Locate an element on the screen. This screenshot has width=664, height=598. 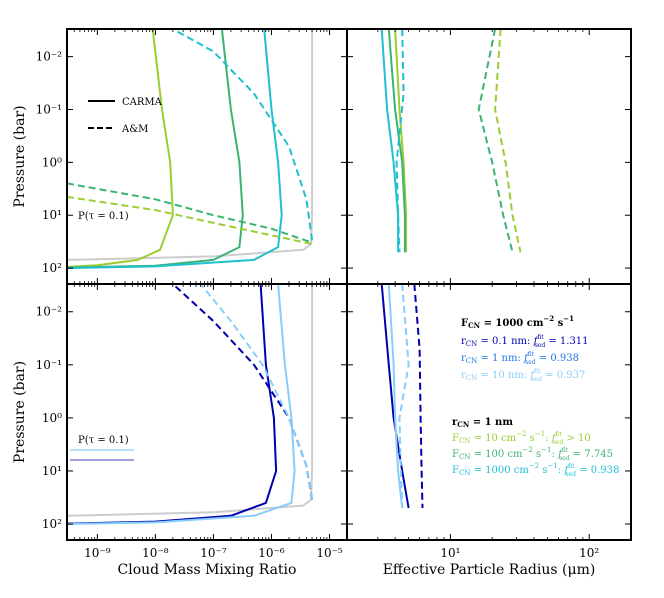
annotation-fcn-1000: FCN = 1000 cm−2 s−1: ffit sed = 0.938 is located at coordinates (535, 470).